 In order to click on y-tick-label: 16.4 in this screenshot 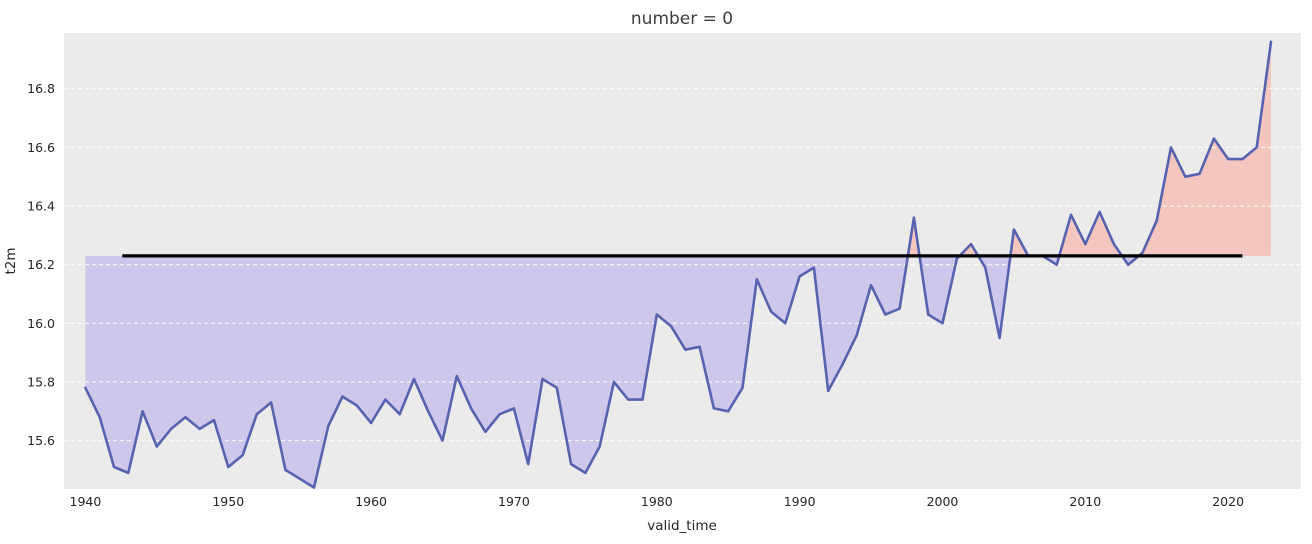, I will do `click(41, 206)`.